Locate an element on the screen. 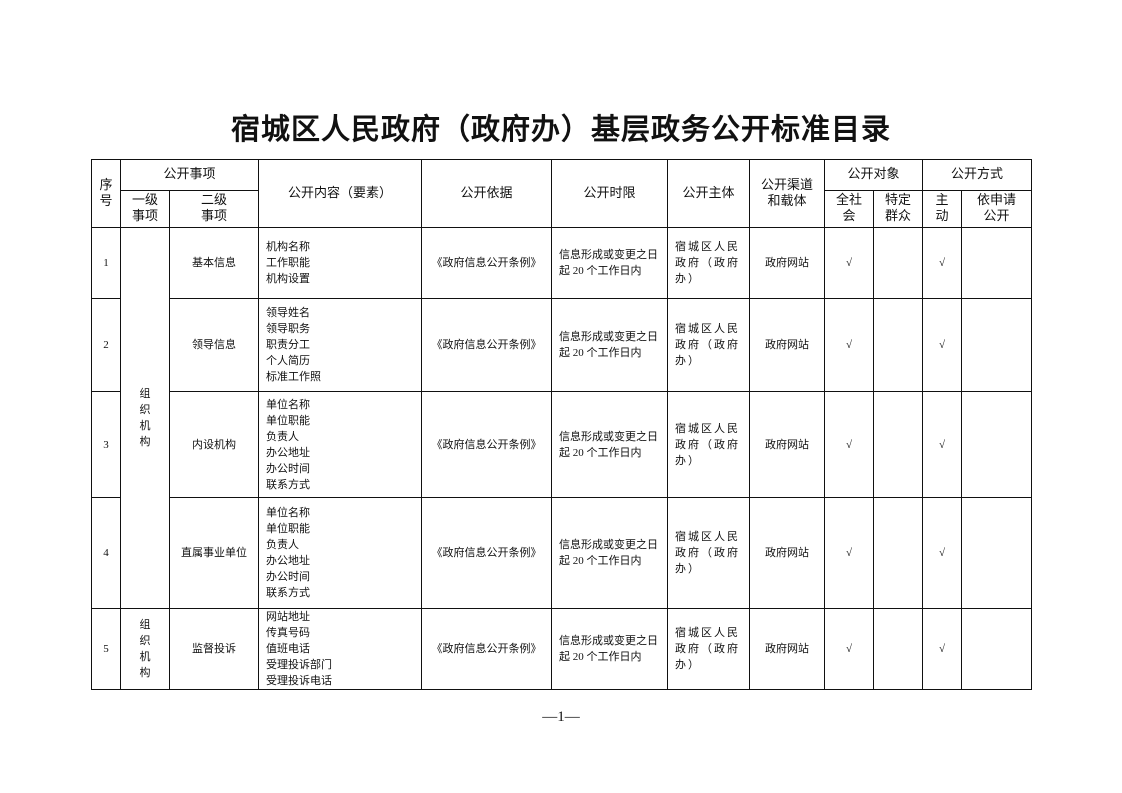 The image size is (1122, 793). cell-seq: 1 is located at coordinates (106, 263).